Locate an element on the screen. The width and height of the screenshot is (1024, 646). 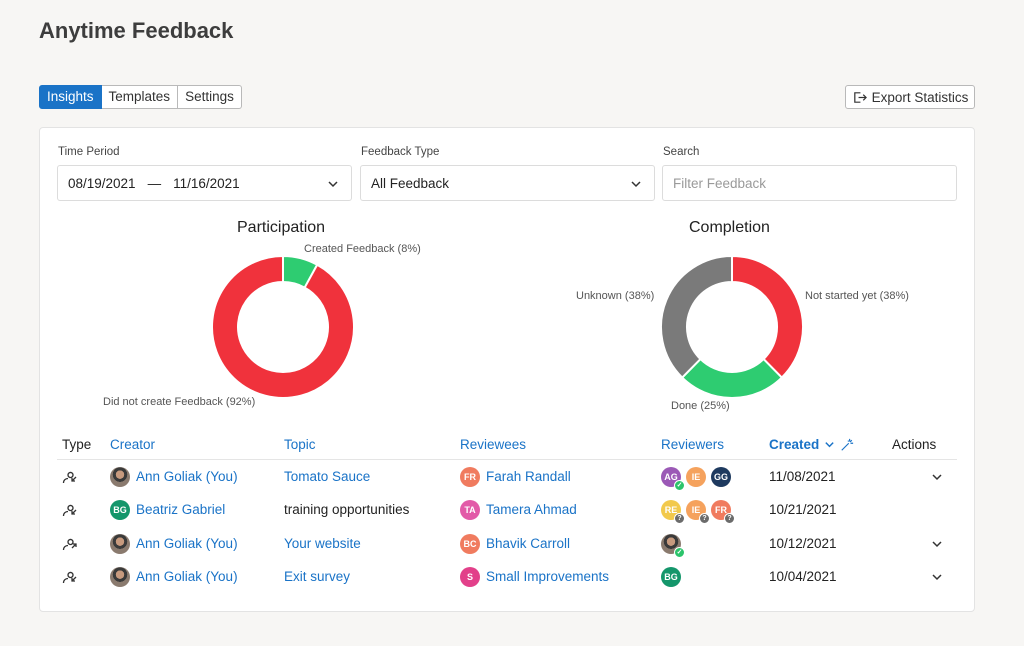
topic-cell: Tomato Sauce is located at coordinates (327, 476).